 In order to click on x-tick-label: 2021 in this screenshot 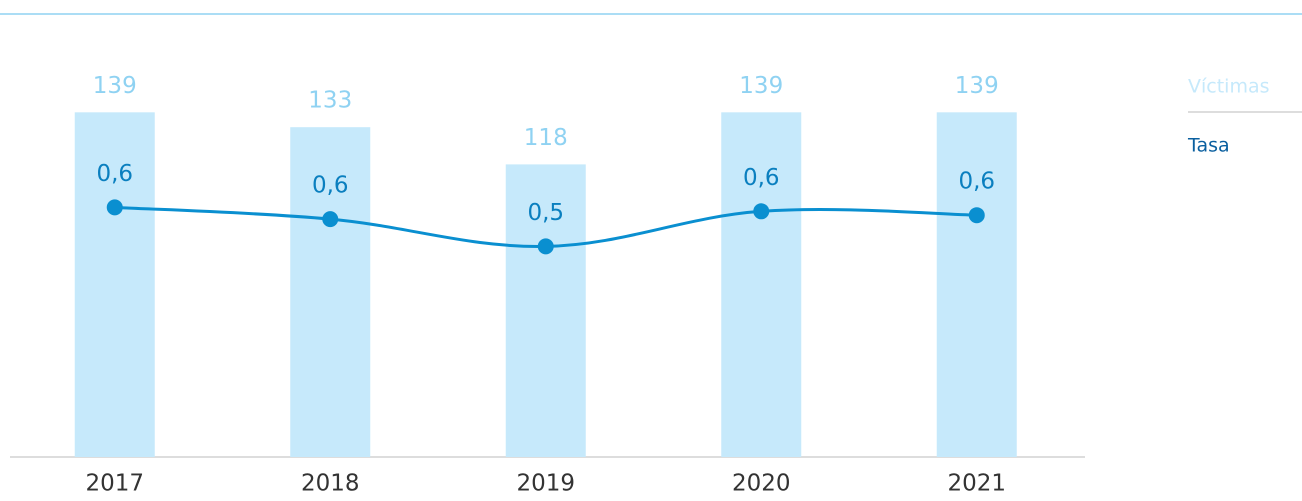, I will do `click(976, 484)`.